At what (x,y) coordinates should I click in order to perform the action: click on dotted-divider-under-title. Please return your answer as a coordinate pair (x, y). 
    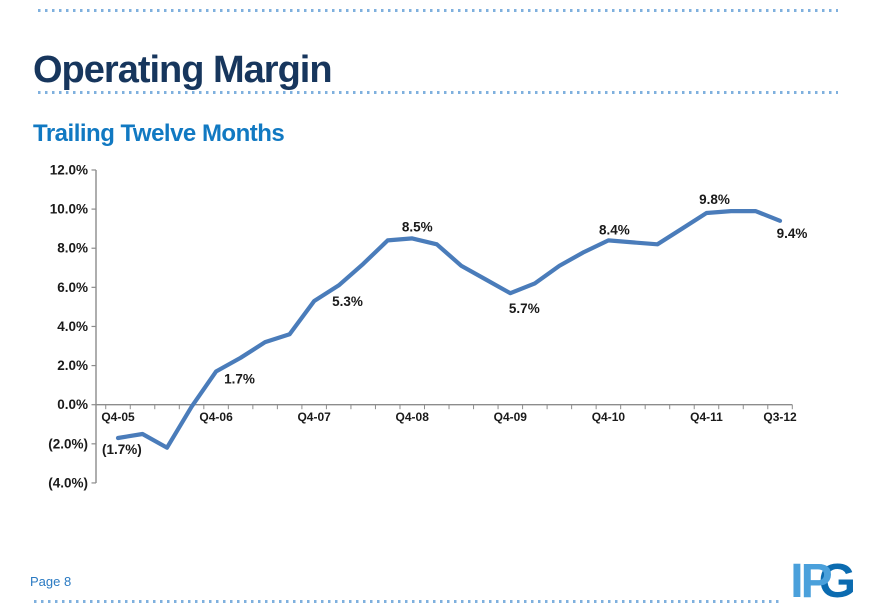
    Looking at the image, I should click on (438, 92).